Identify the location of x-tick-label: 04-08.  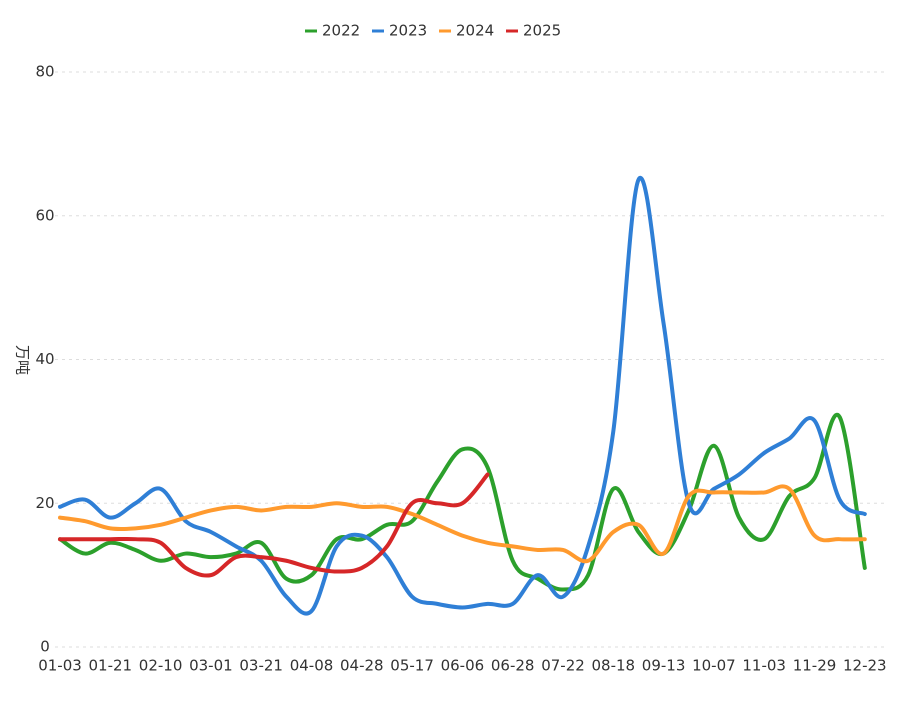
(312, 666).